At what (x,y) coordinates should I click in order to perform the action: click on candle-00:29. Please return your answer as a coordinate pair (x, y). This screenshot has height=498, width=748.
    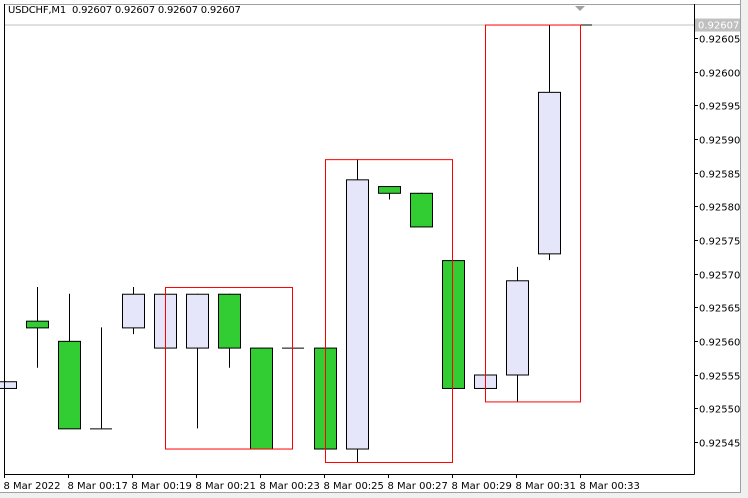
    Looking at the image, I should click on (453, 324).